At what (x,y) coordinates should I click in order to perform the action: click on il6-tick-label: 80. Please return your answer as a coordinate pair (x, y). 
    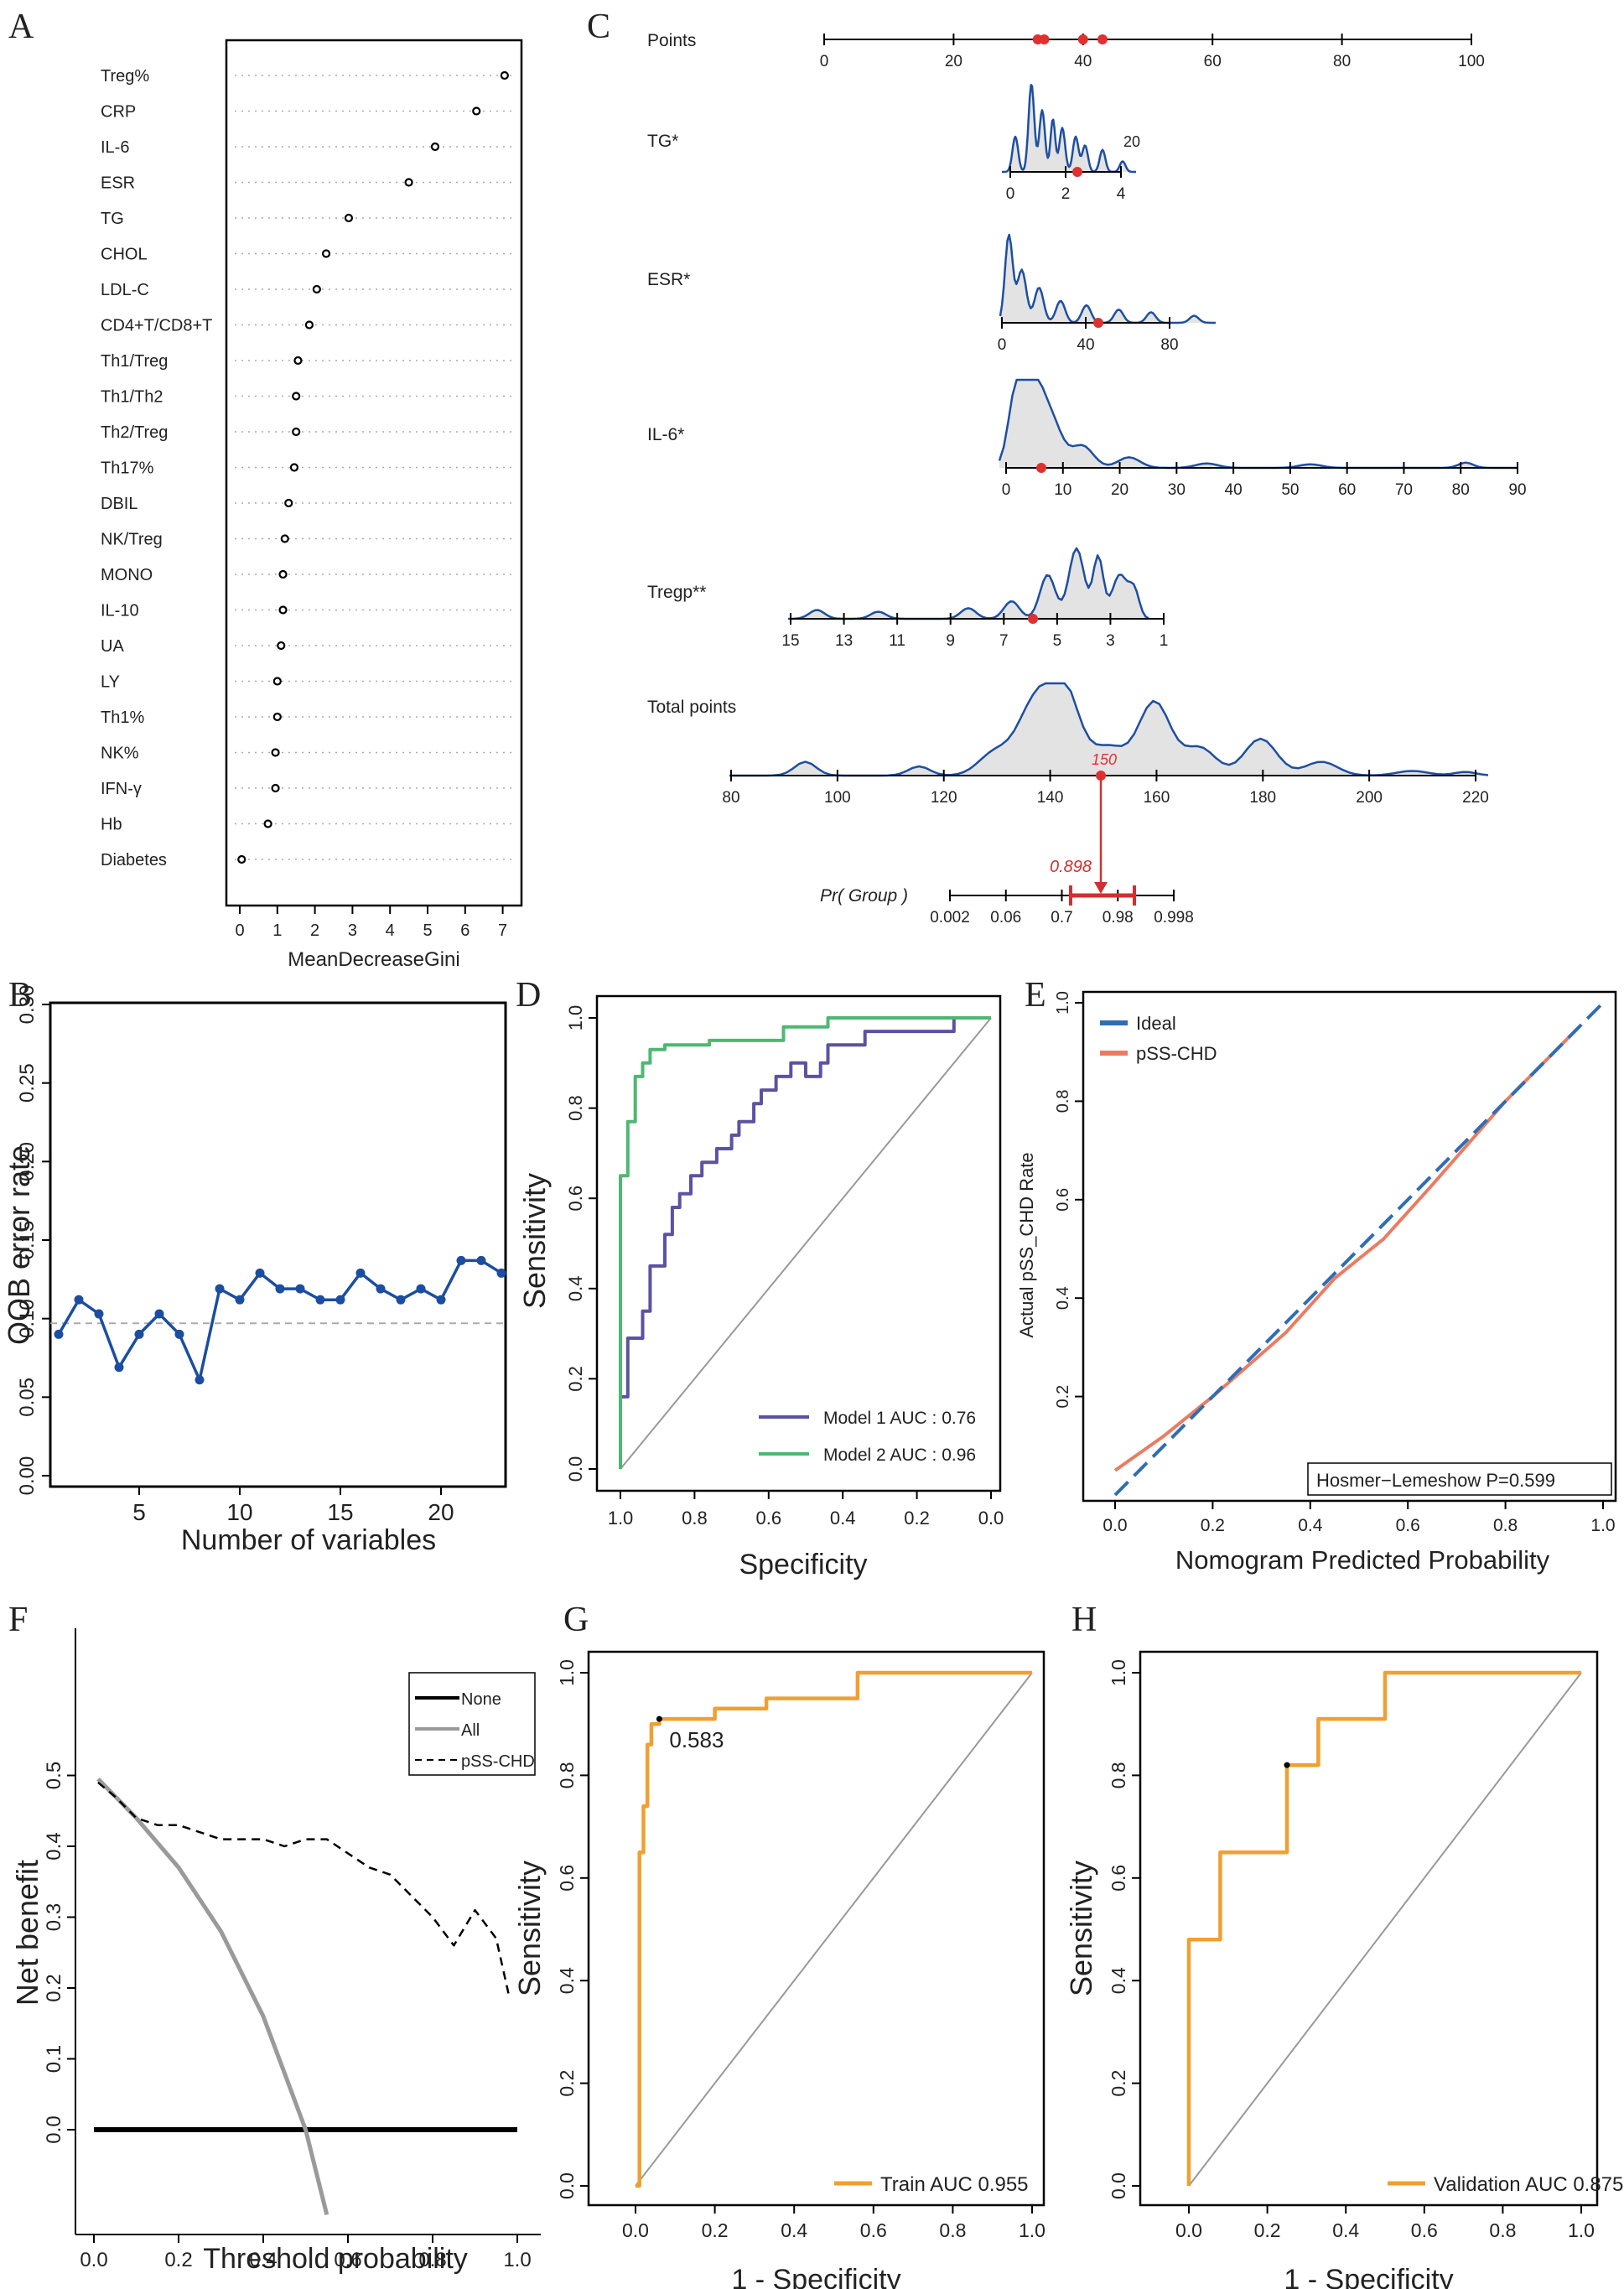
    Looking at the image, I should click on (1461, 490).